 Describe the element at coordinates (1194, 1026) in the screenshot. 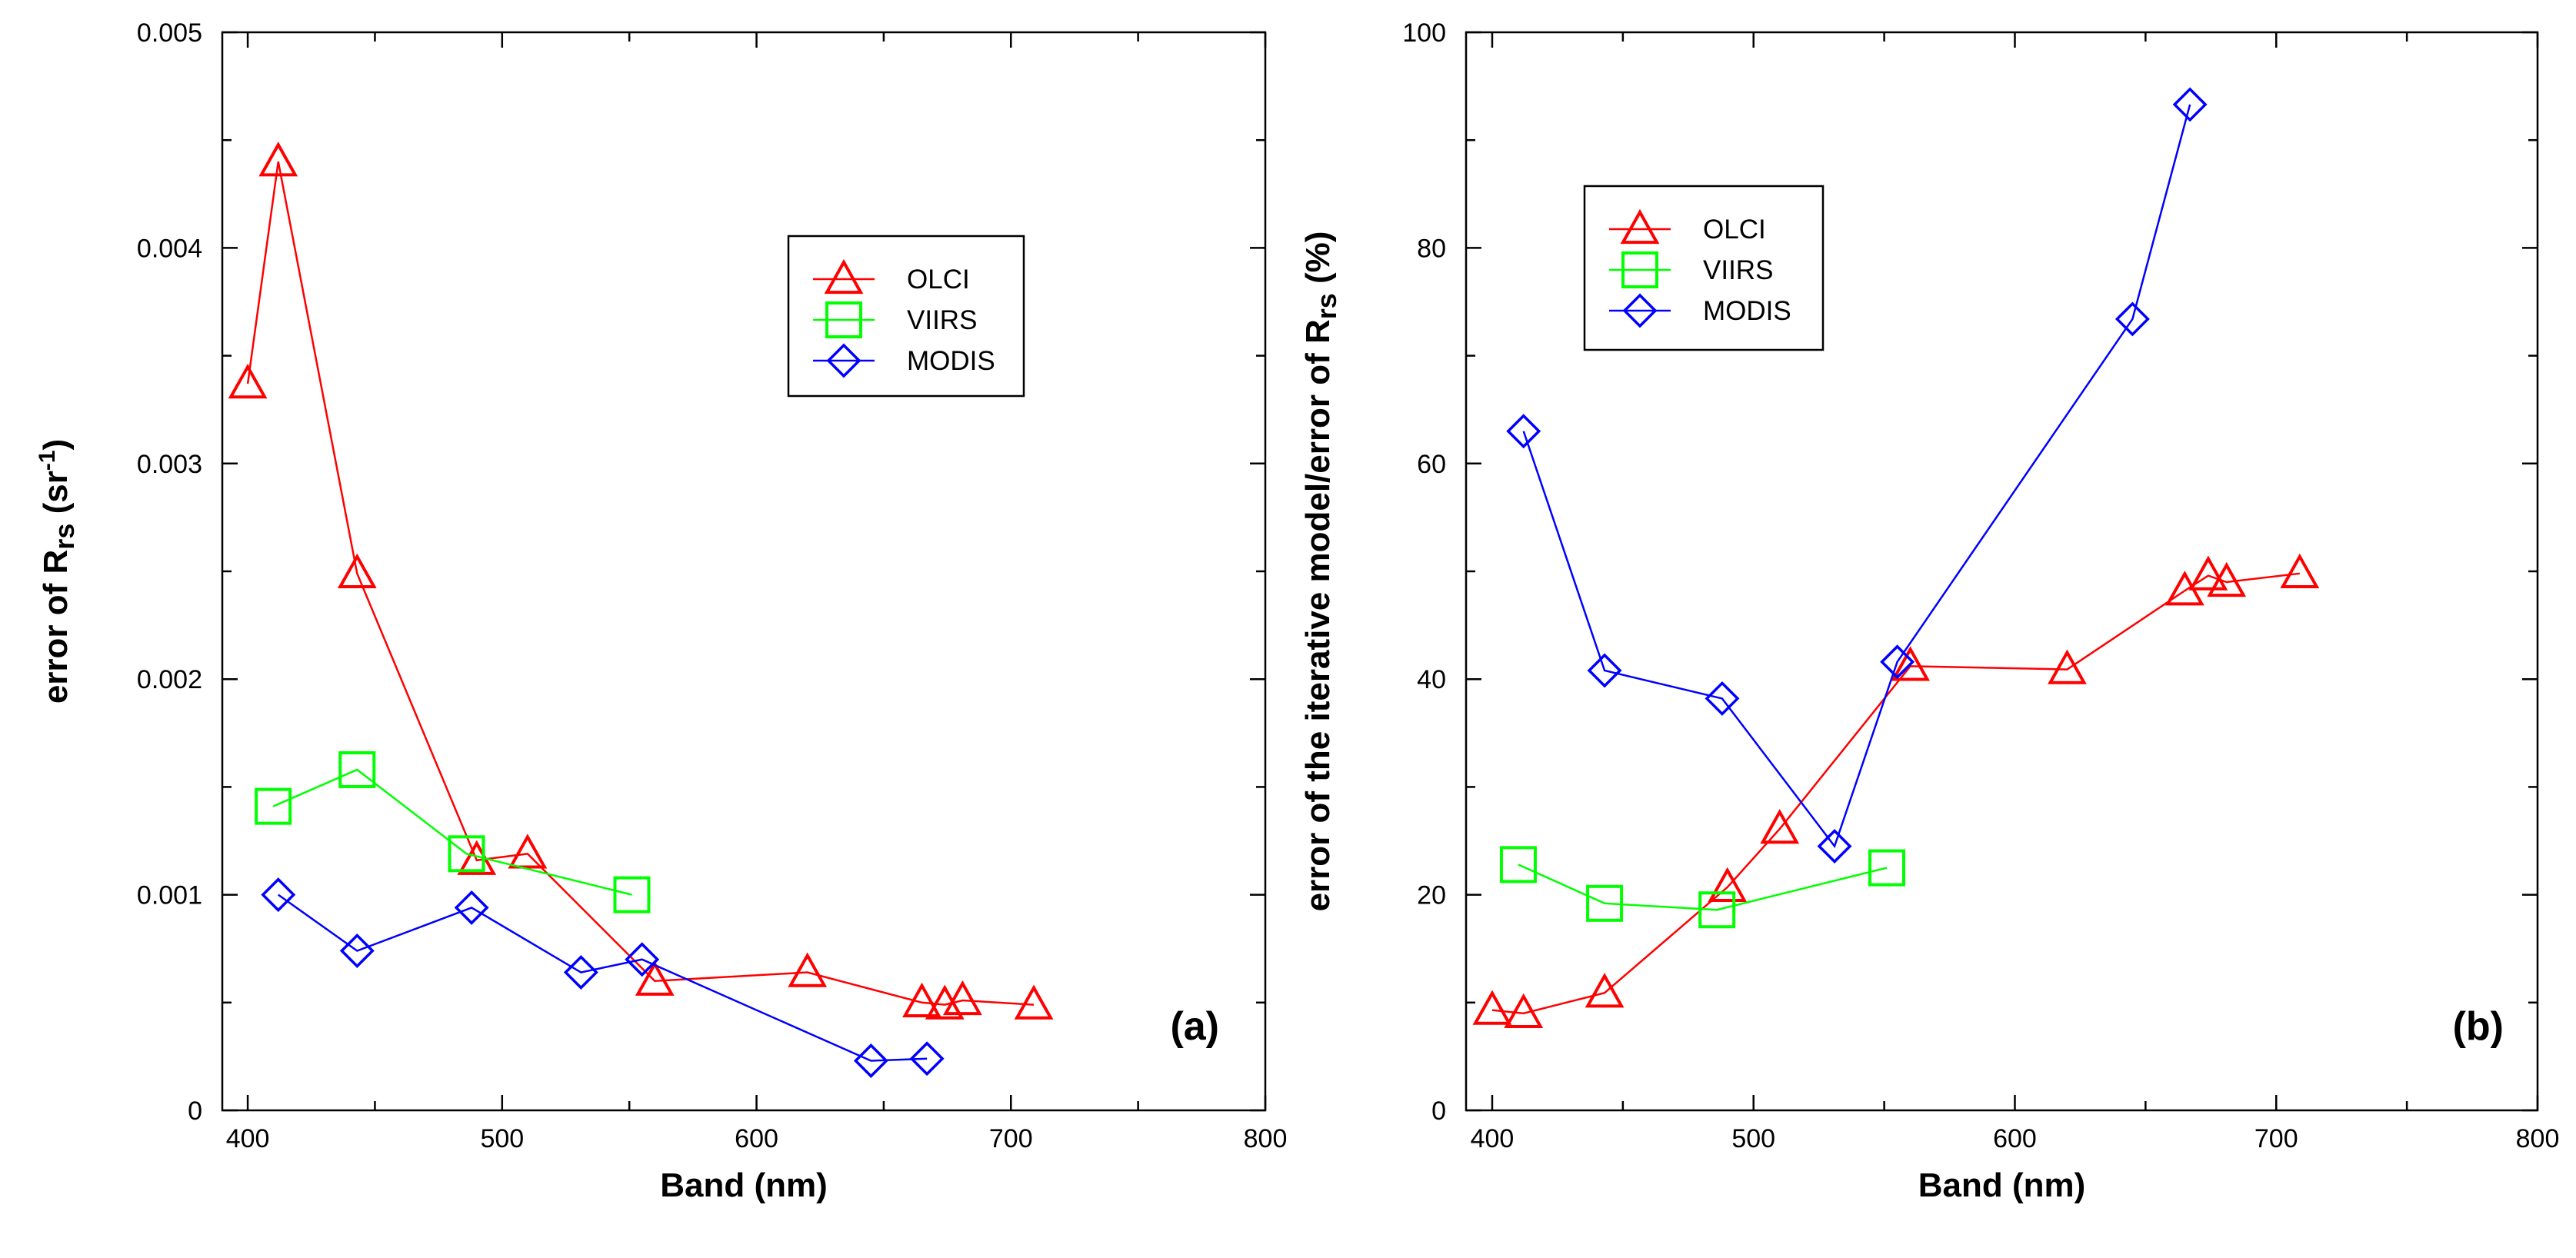

I see `panel-label: (a)` at that location.